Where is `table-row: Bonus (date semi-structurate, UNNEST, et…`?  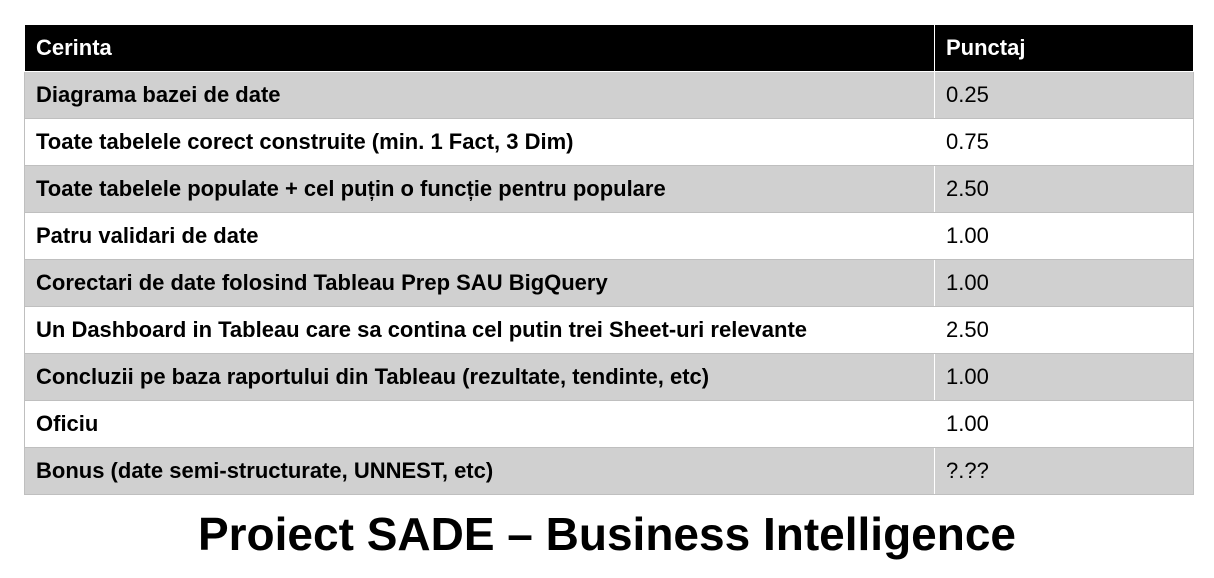 table-row: Bonus (date semi-structurate, UNNEST, et… is located at coordinates (609, 471).